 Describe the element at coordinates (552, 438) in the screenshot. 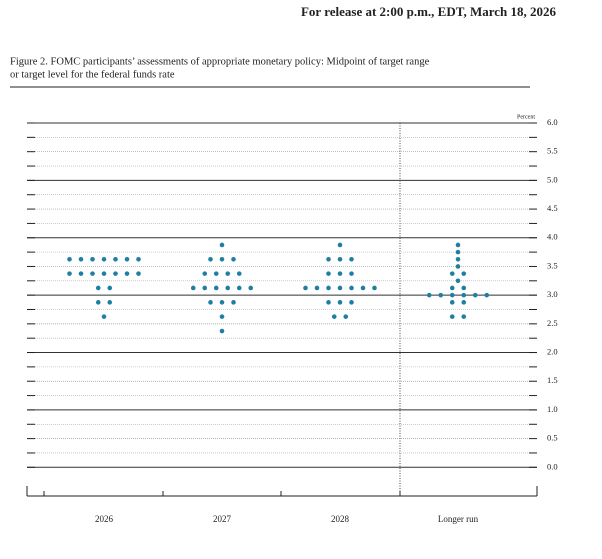

I see `y-tick-label: 0.5` at that location.